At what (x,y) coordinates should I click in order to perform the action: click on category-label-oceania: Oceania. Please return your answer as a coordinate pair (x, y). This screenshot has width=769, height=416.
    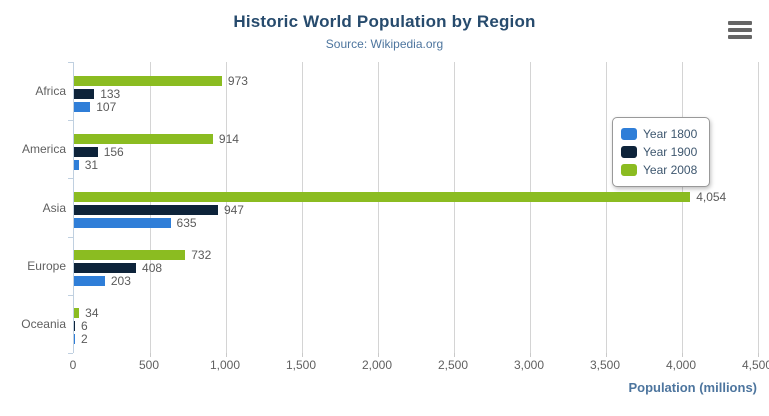
    Looking at the image, I should click on (43, 323).